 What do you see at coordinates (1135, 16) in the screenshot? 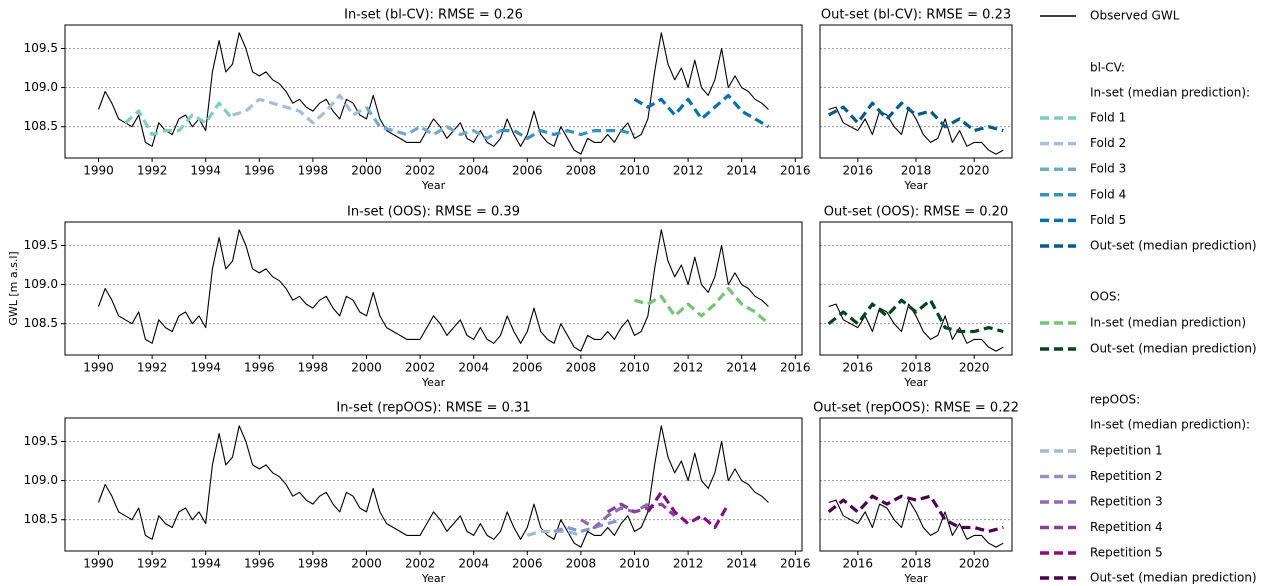
I see `legend-label: Observed GWL` at bounding box center [1135, 16].